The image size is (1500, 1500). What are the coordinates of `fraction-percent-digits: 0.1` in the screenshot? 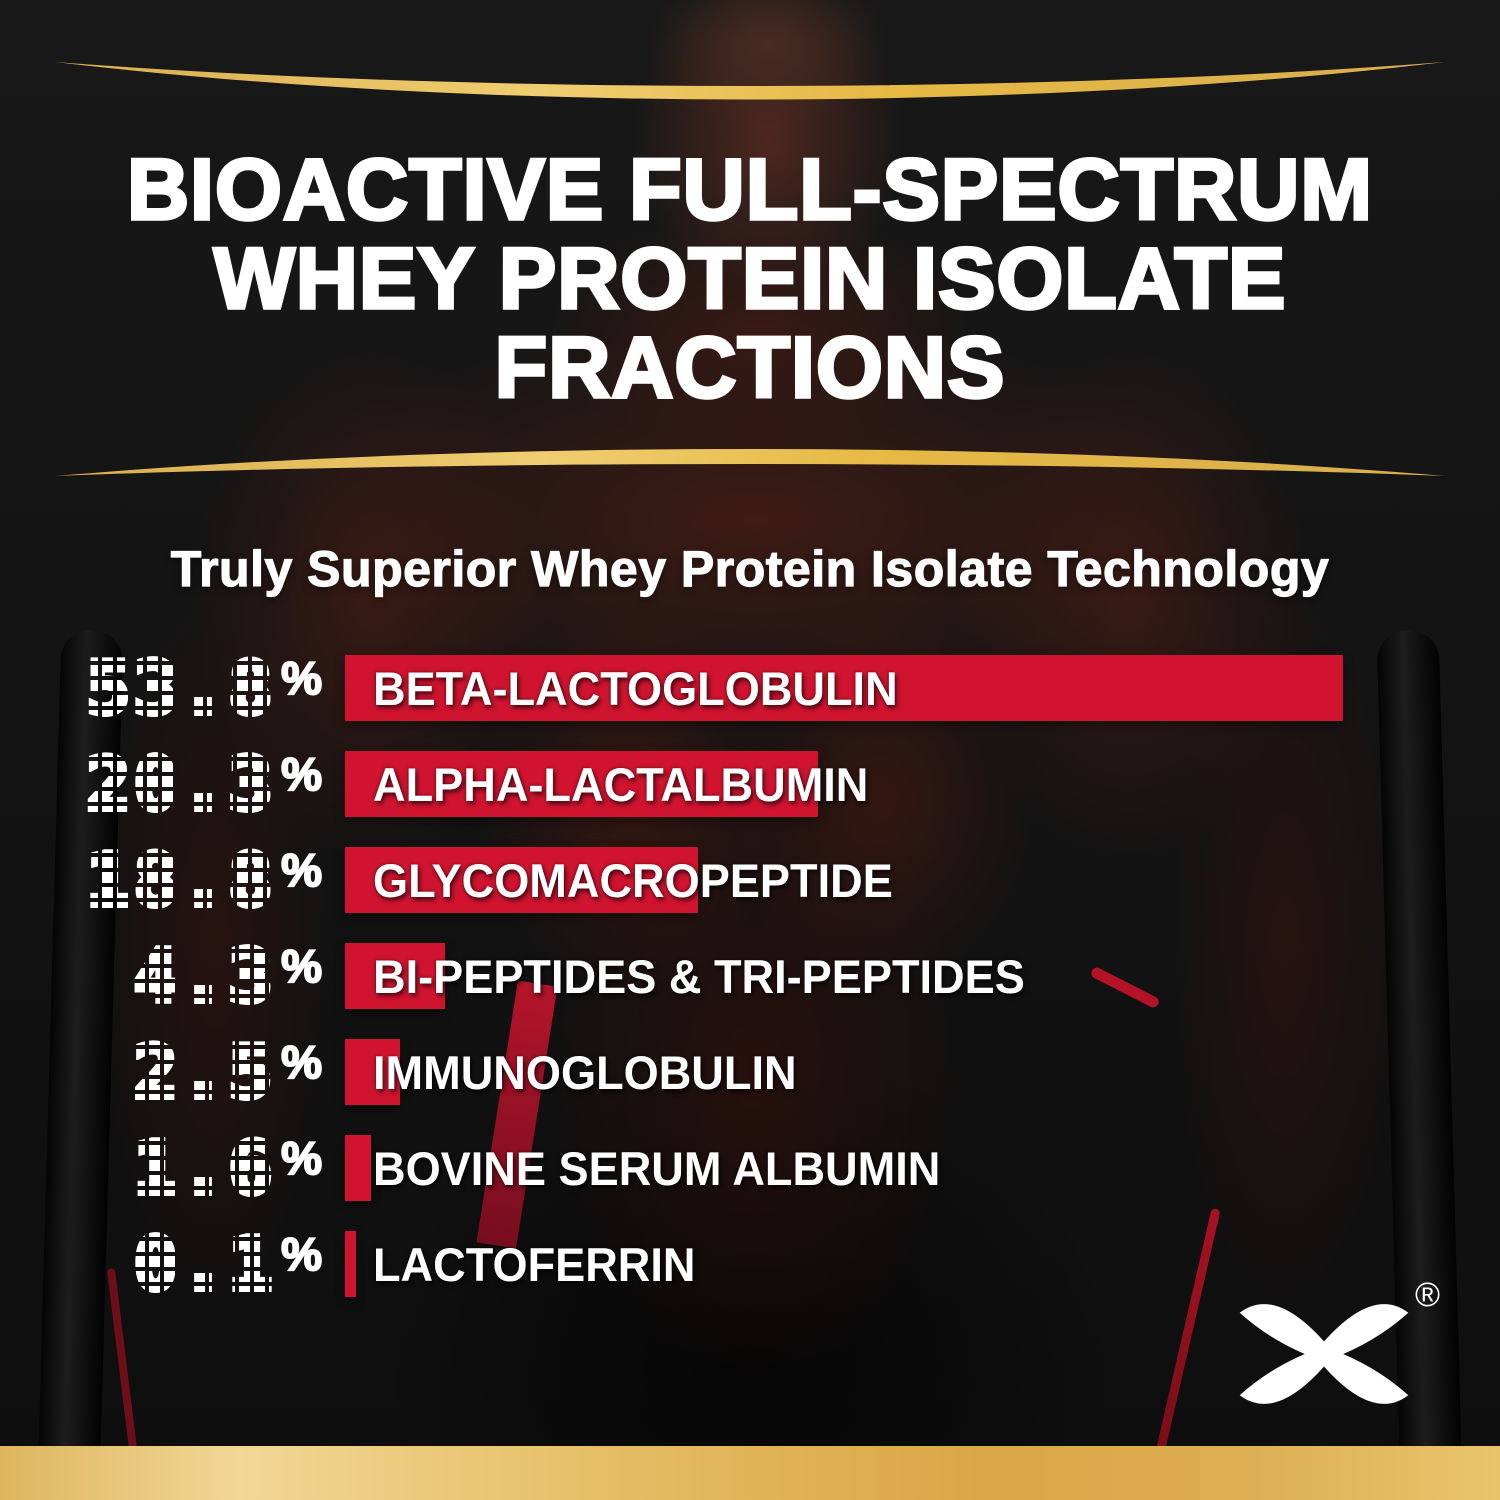 It's located at (204, 1264).